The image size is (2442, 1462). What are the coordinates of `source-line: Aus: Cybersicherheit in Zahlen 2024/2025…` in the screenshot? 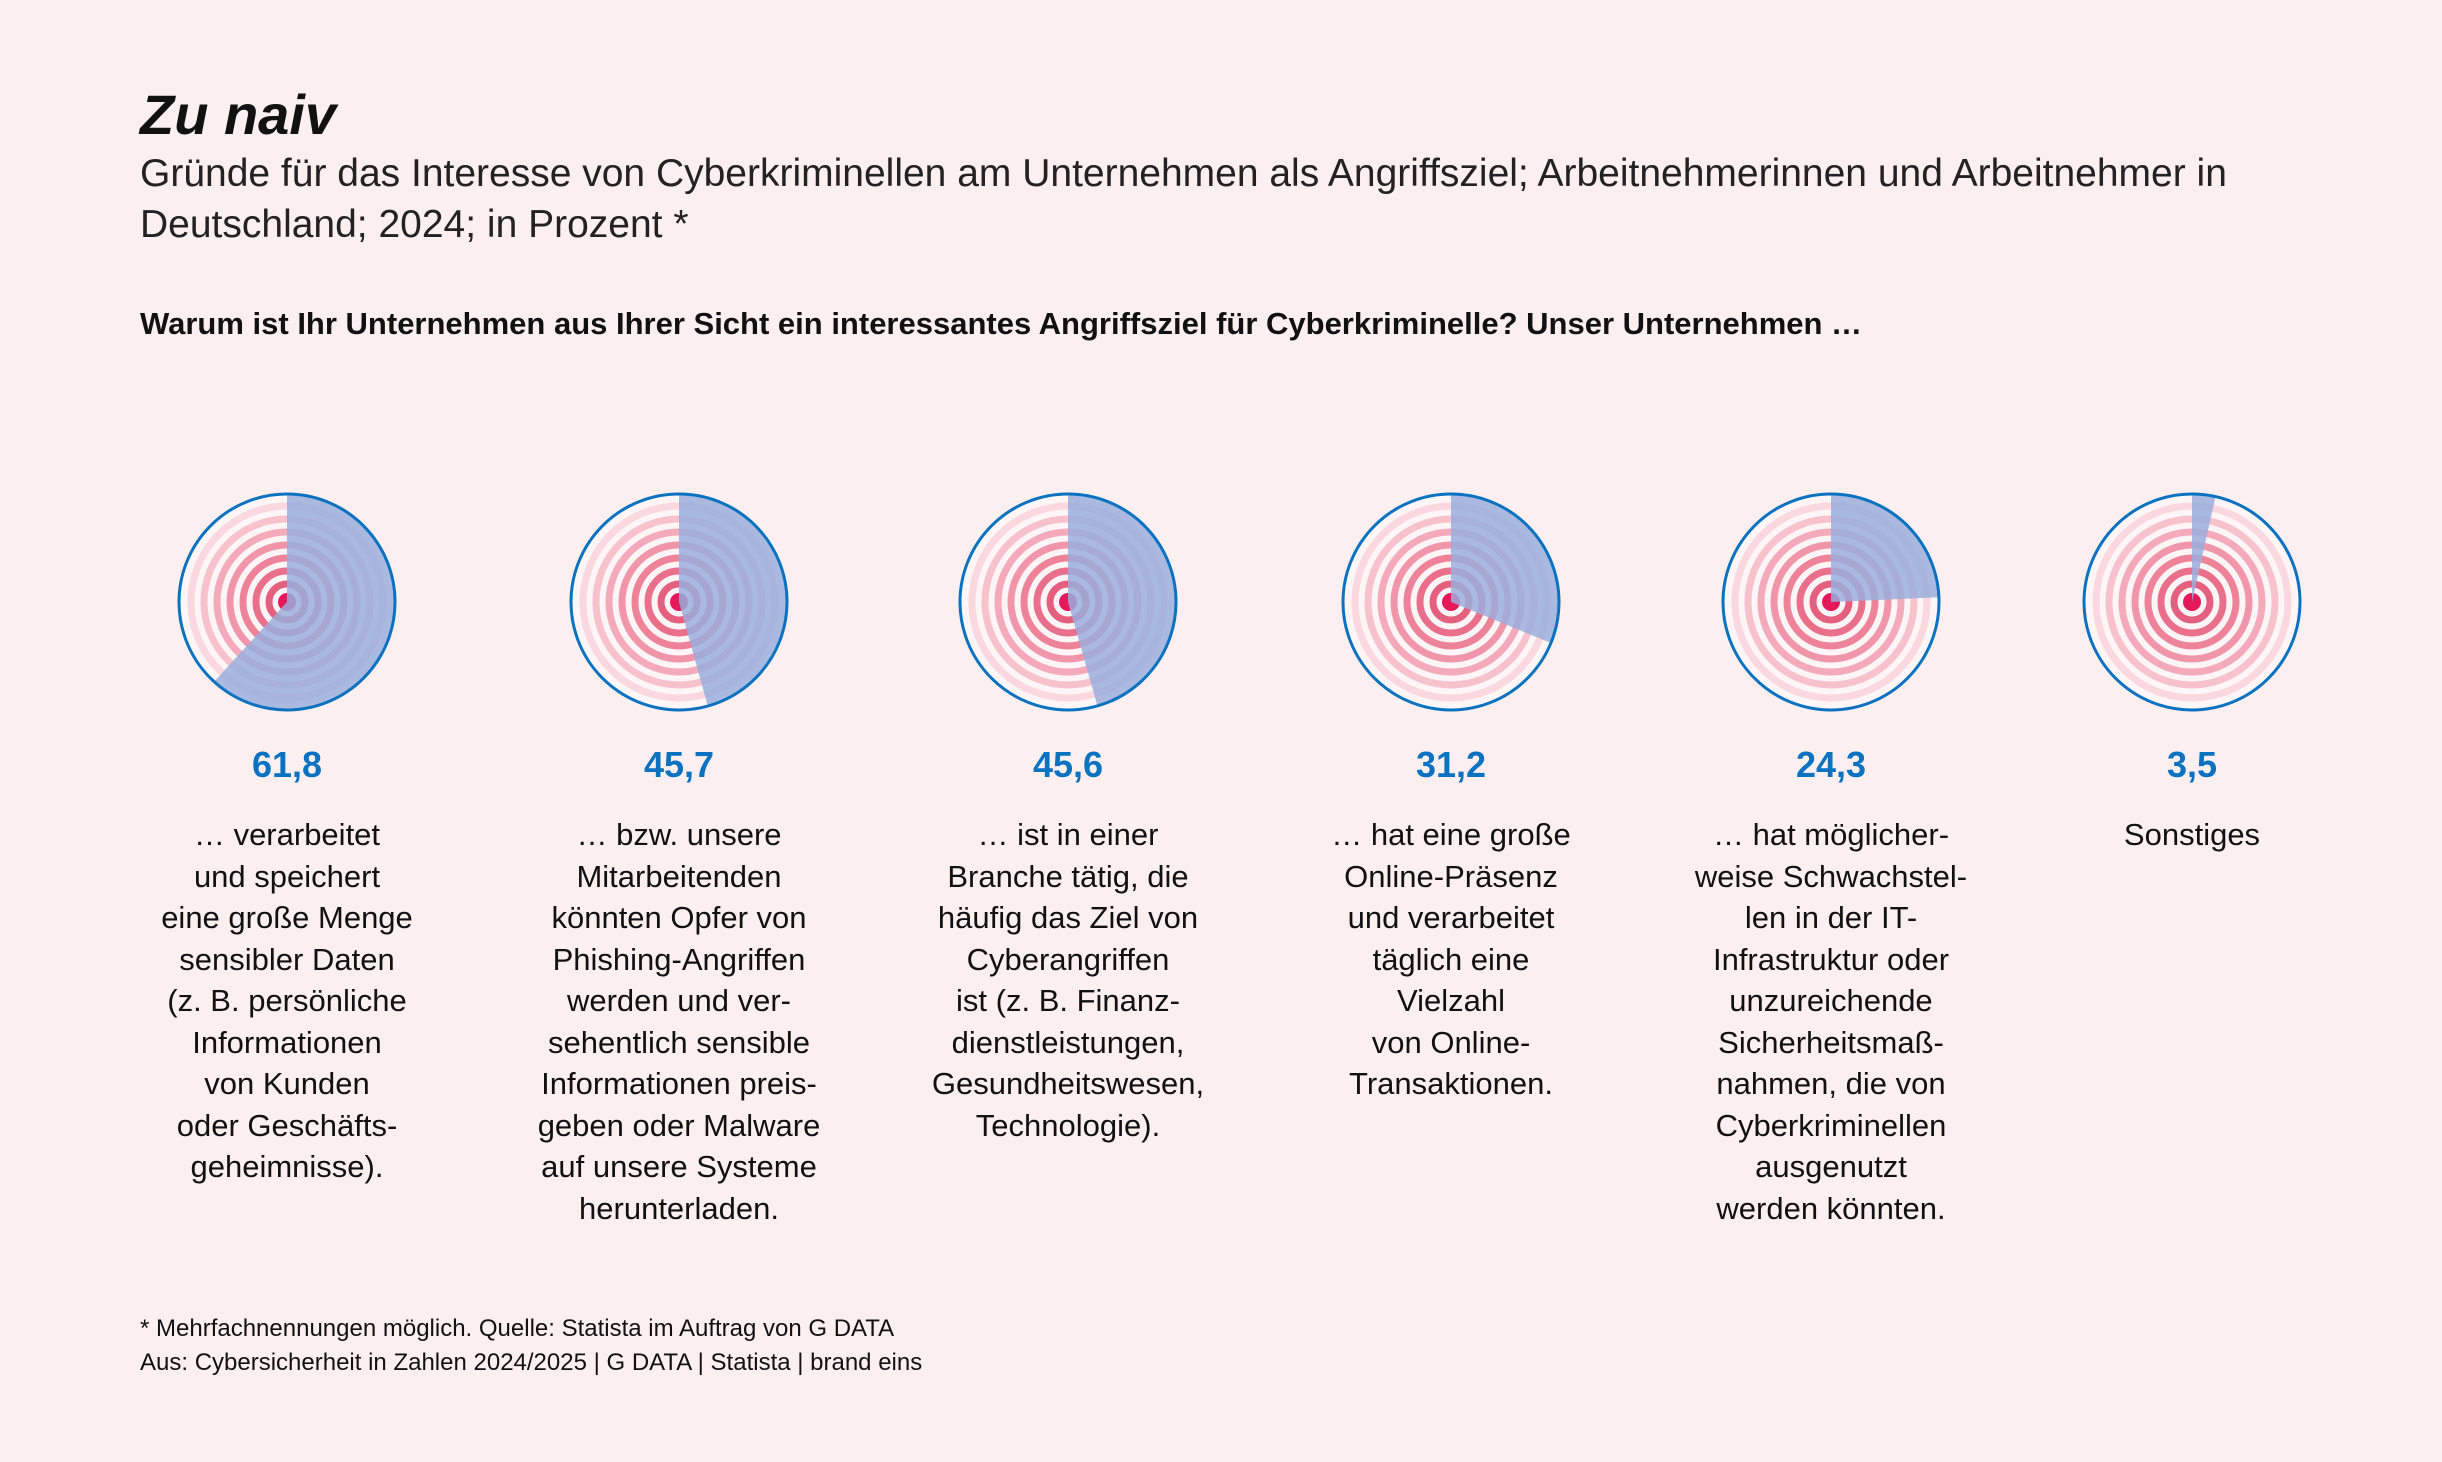 It's located at (531, 1362).